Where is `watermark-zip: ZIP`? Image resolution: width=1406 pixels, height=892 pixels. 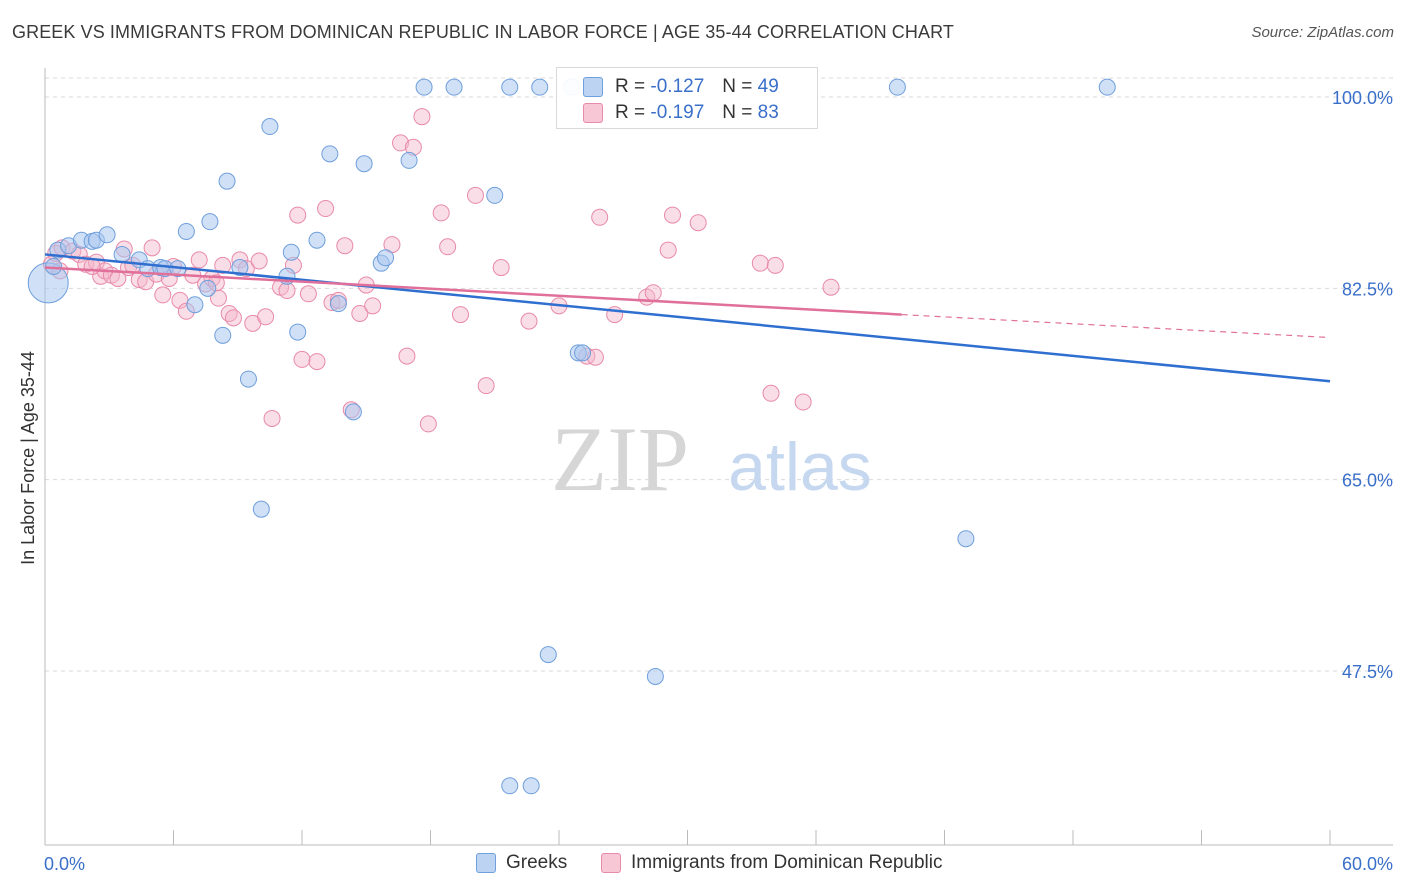
watermark-zip: ZIP is located at coordinates (620, 459).